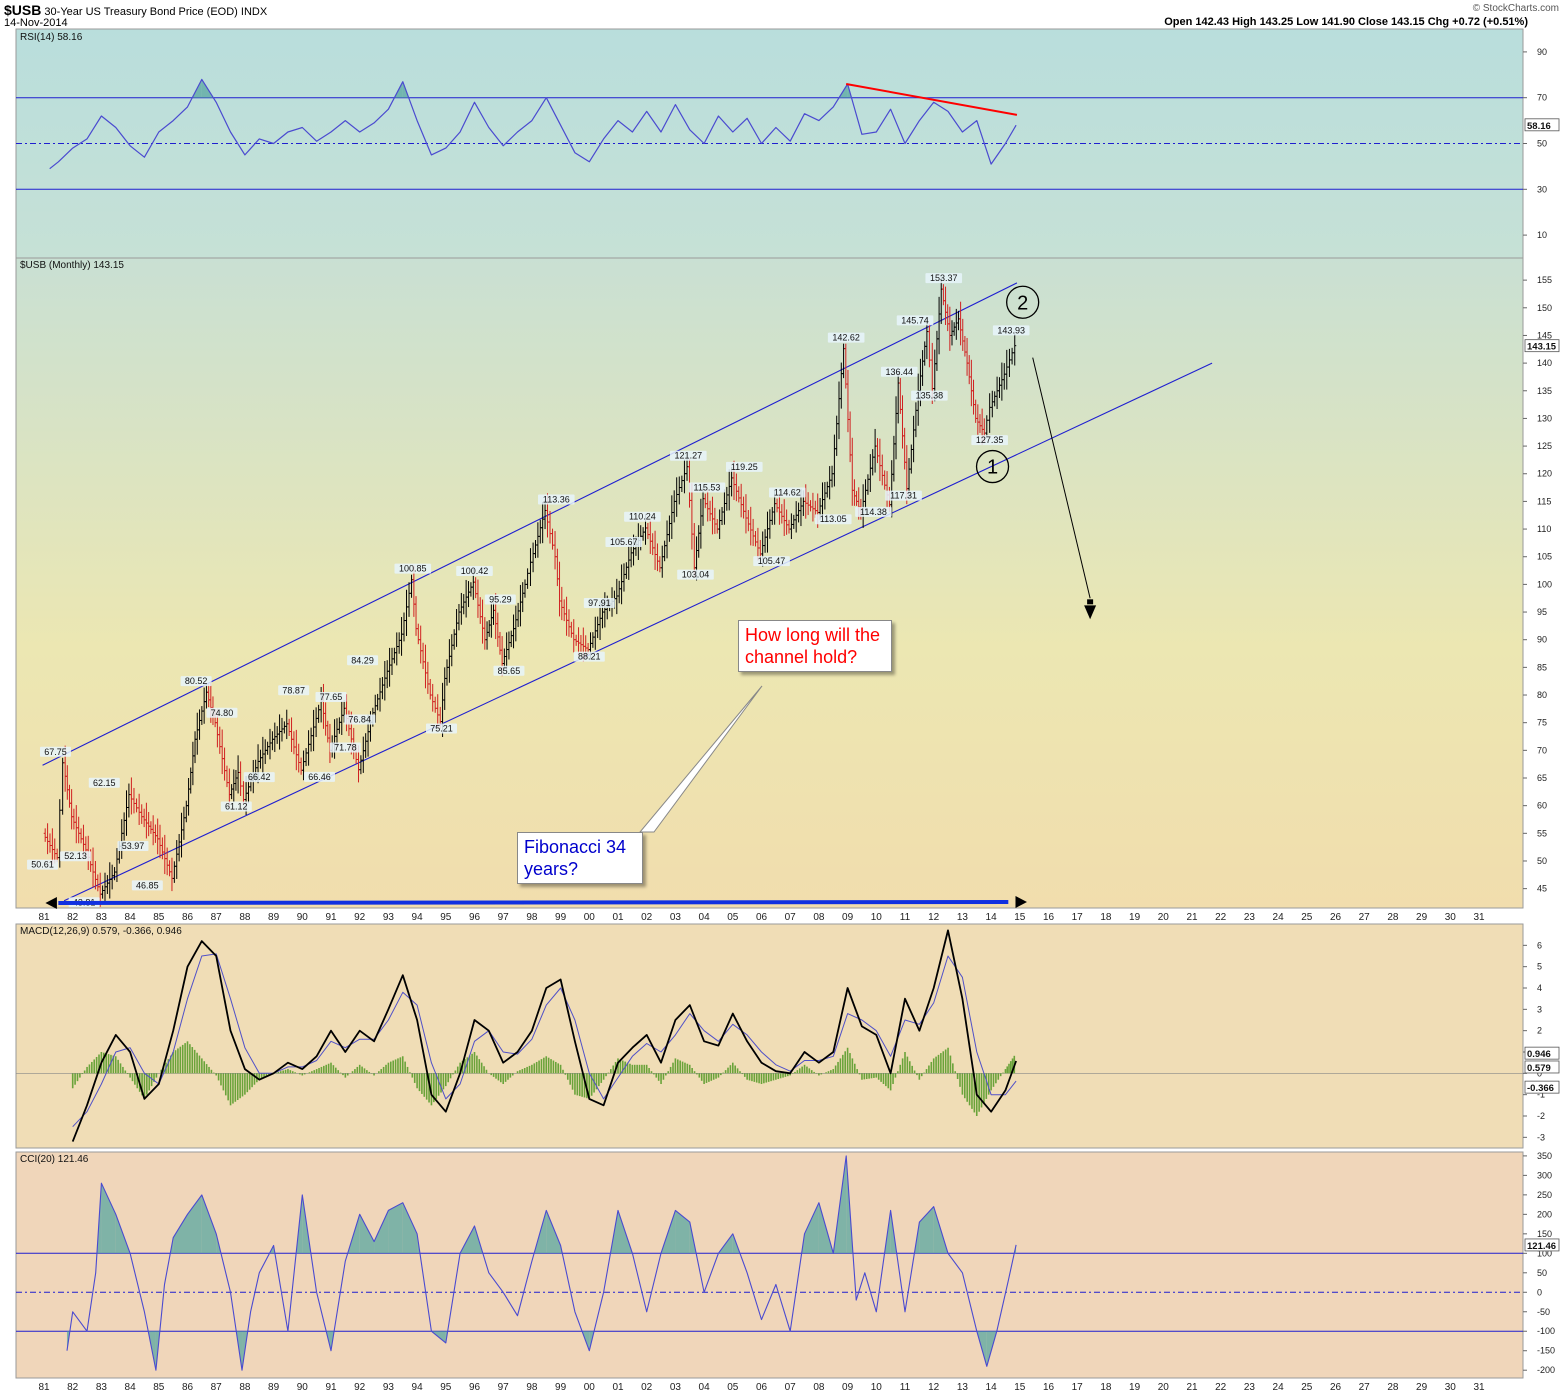 Image resolution: width=1565 pixels, height=1396 pixels. Describe the element at coordinates (762, 917) in the screenshot. I see `x-tick-label-price: 06` at that location.